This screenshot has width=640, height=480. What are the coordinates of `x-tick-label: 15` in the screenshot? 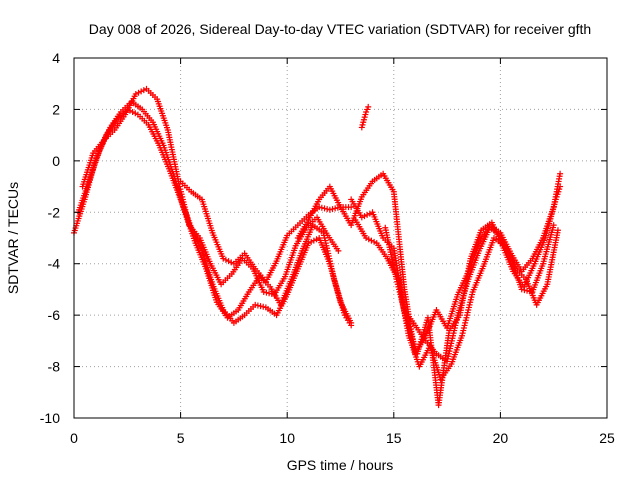 It's located at (394, 438).